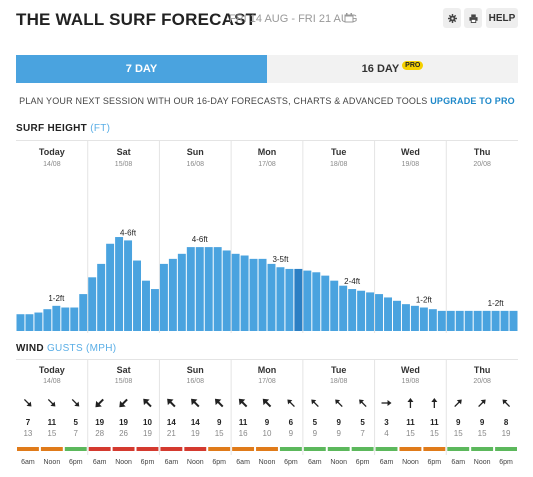 The width and height of the screenshot is (533, 477). What do you see at coordinates (196, 164) in the screenshot?
I see `day-date: 16/08` at bounding box center [196, 164].